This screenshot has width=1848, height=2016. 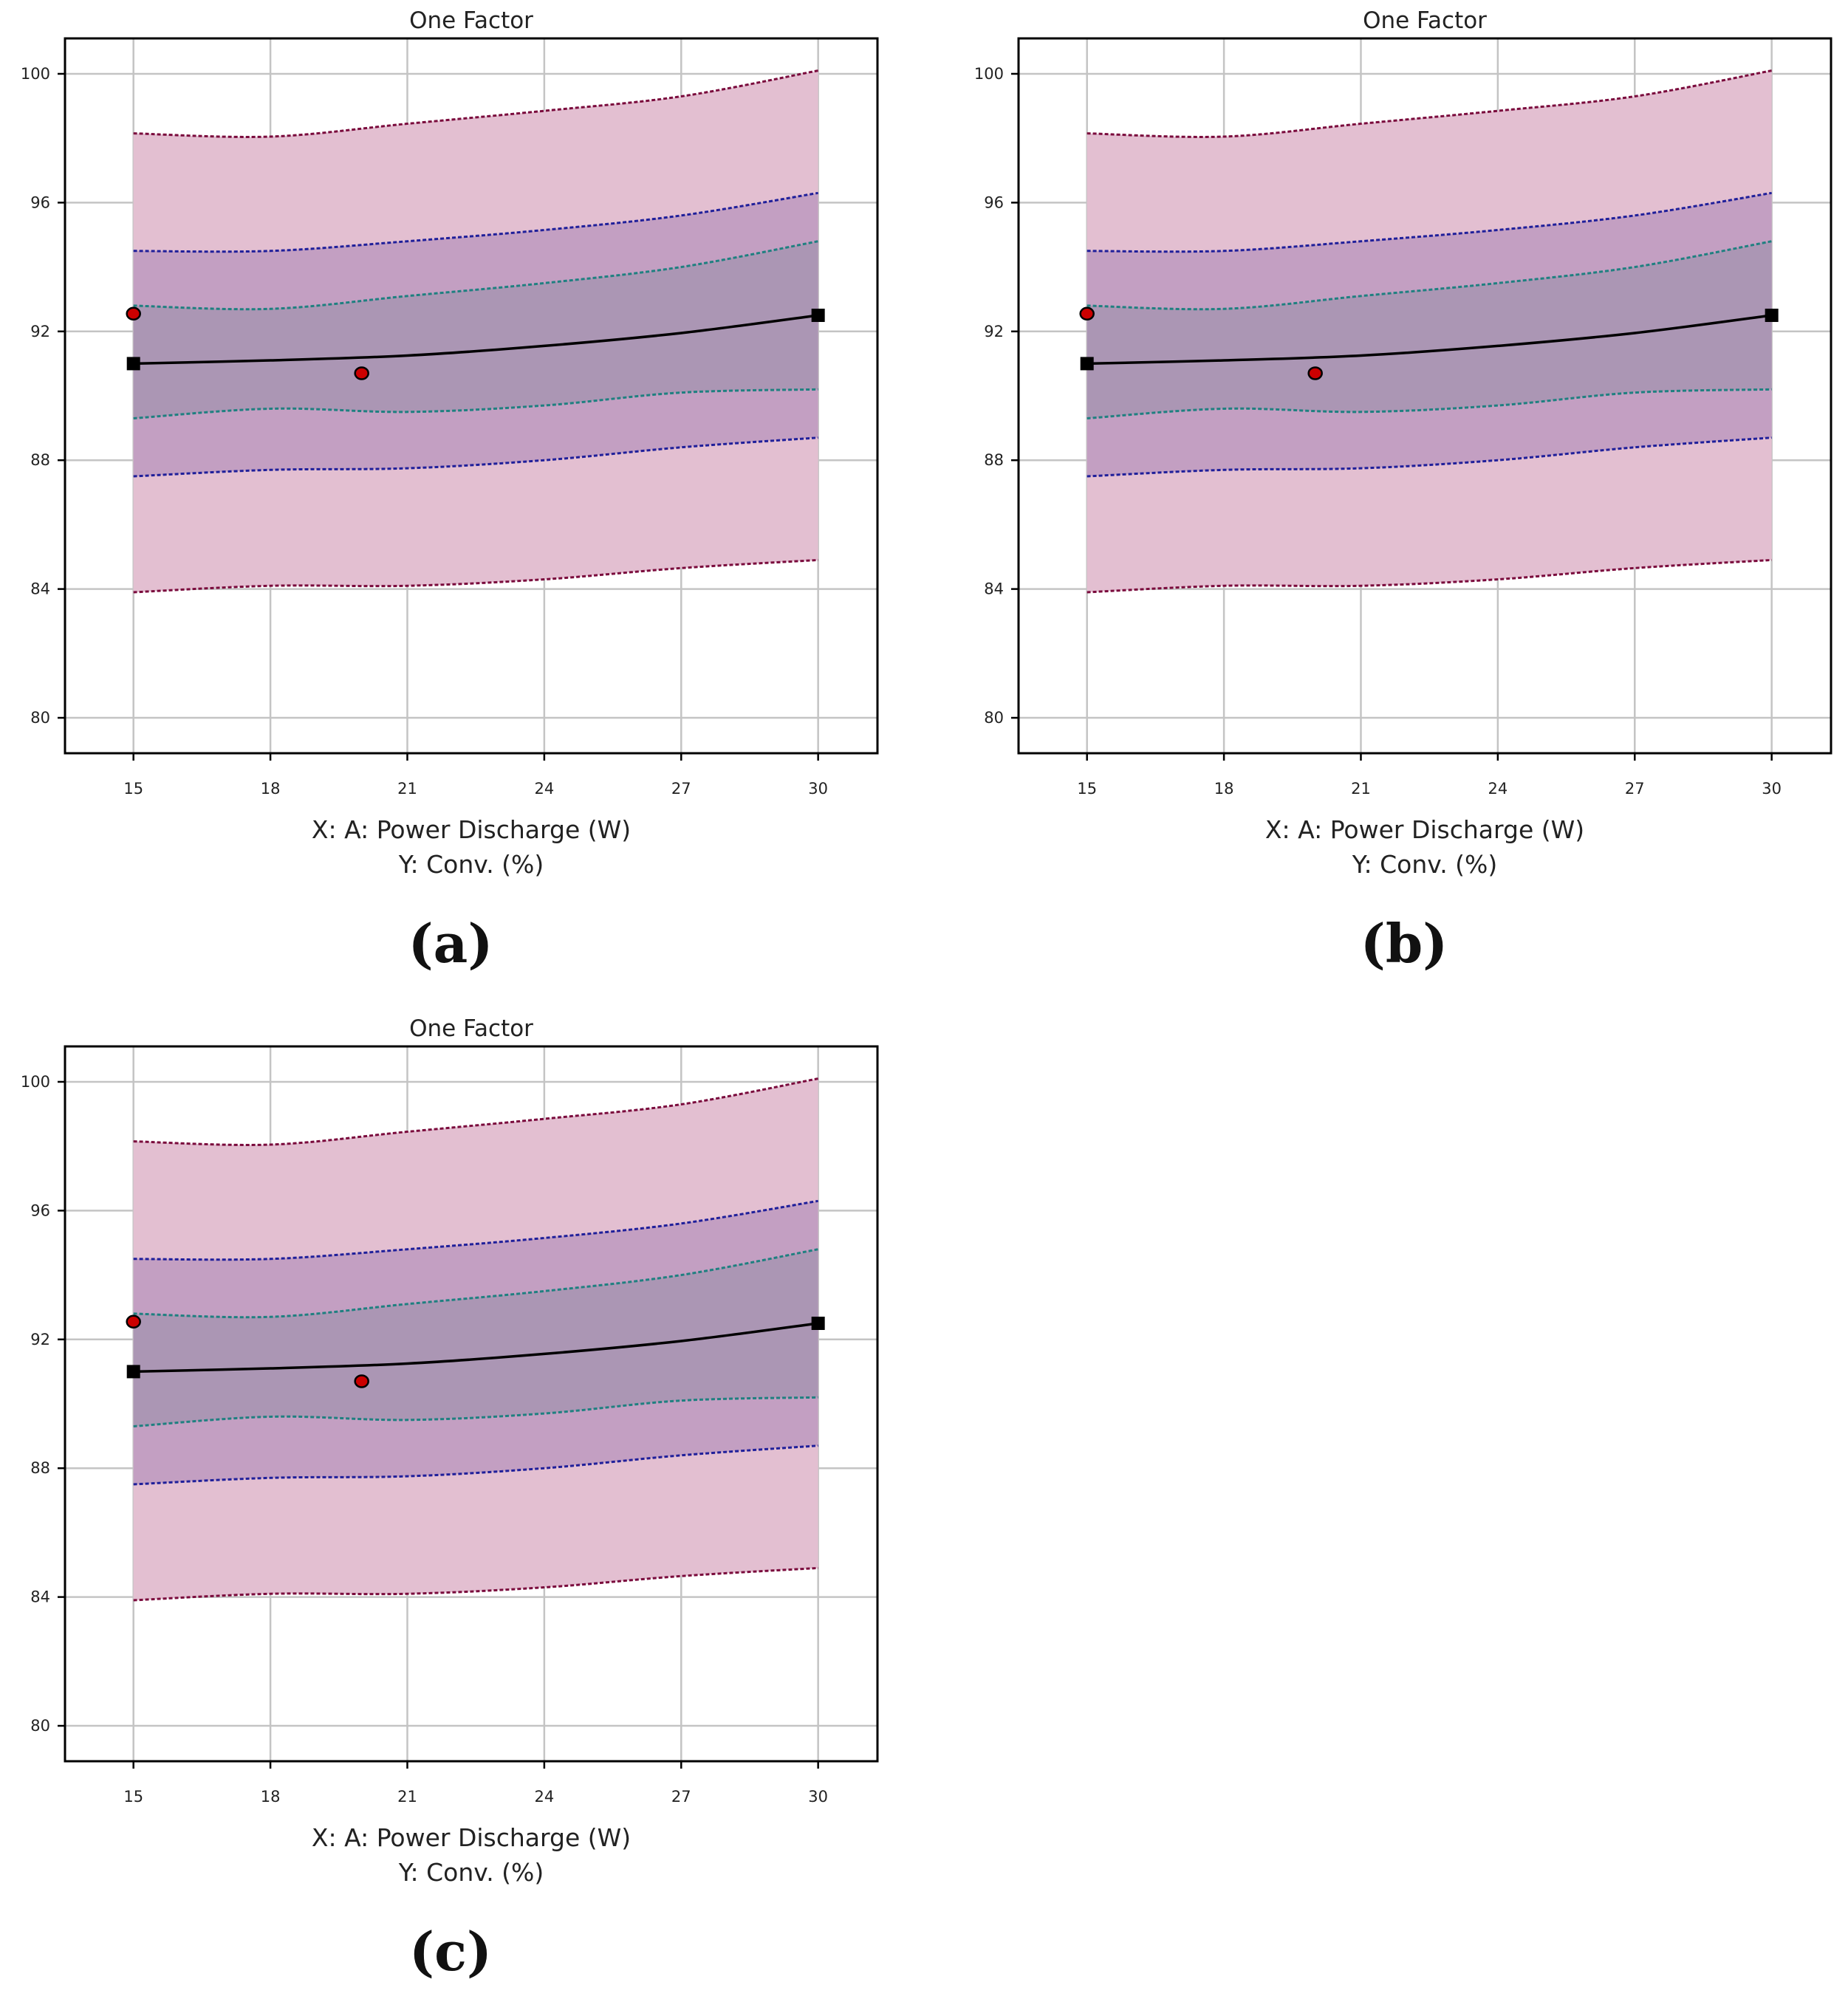 What do you see at coordinates (450, 943) in the screenshot?
I see `panel-label-a: (a)` at bounding box center [450, 943].